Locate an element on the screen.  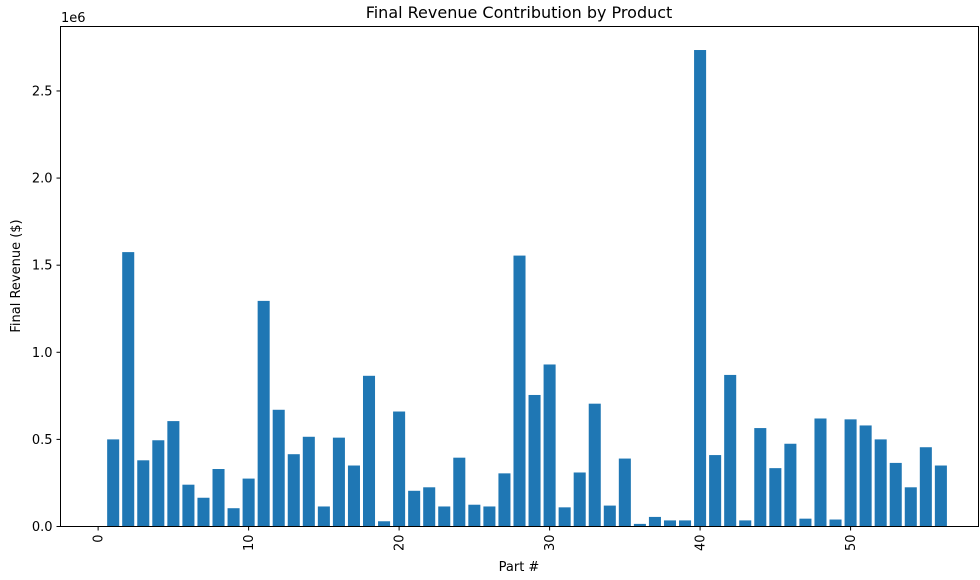
x-tick-label: 50 is located at coordinates (851, 543).